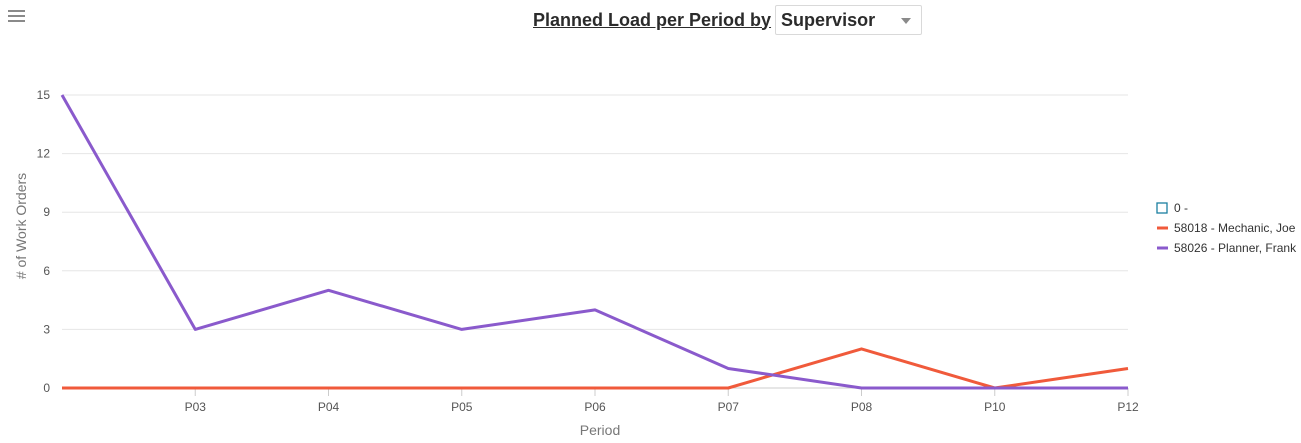 Image resolution: width=1301 pixels, height=443 pixels. What do you see at coordinates (44, 154) in the screenshot?
I see `y-tick-label: 12` at bounding box center [44, 154].